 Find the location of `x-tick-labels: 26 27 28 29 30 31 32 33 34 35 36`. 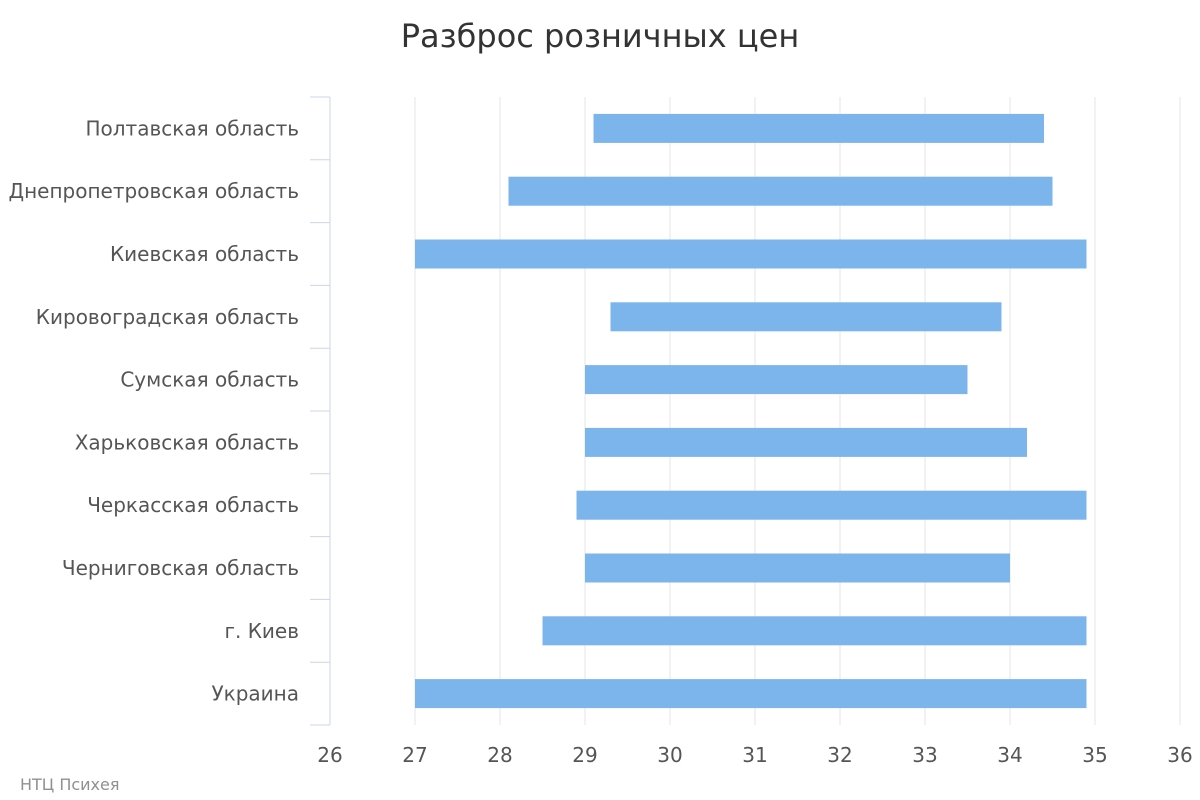

x-tick-labels: 26 27 28 29 30 31 32 33 34 35 36 is located at coordinates (754, 755).